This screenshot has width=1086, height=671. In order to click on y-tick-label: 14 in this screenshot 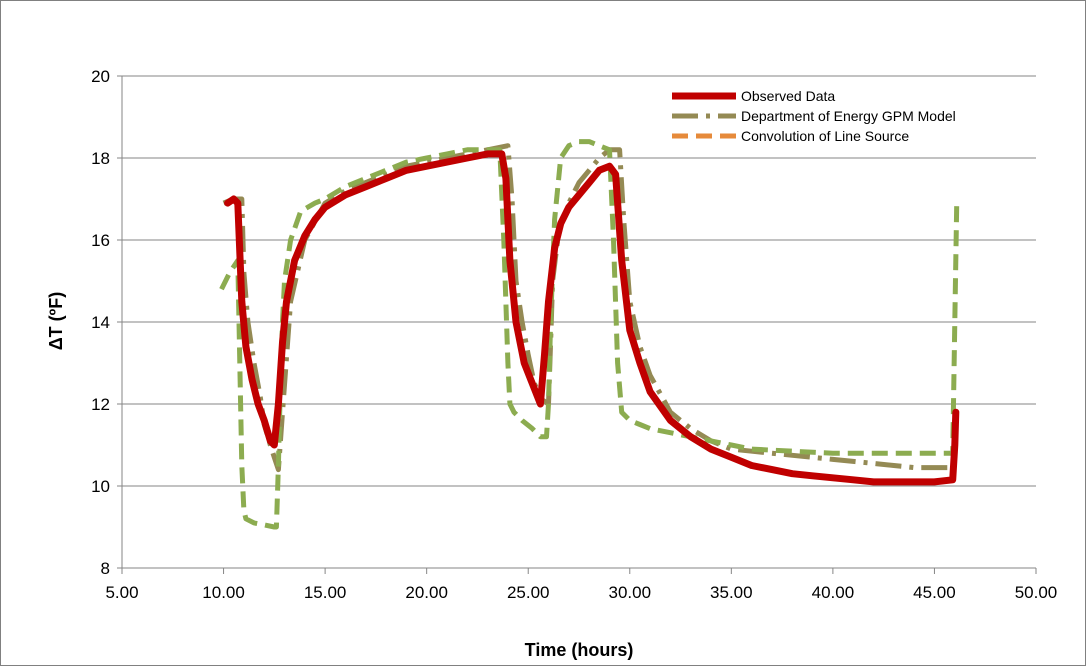, I will do `click(100, 322)`.